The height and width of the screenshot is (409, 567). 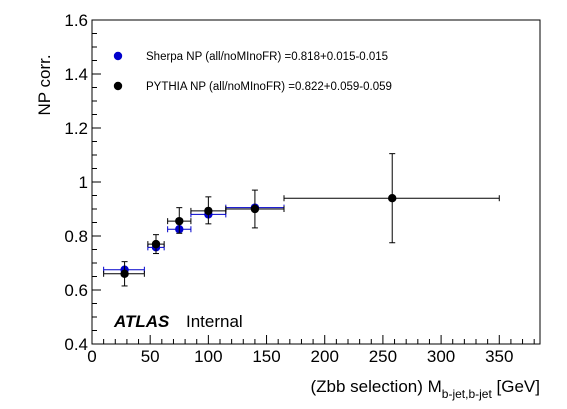 What do you see at coordinates (516, 386) in the screenshot?
I see `x-axis-label-unit: [GeV]` at bounding box center [516, 386].